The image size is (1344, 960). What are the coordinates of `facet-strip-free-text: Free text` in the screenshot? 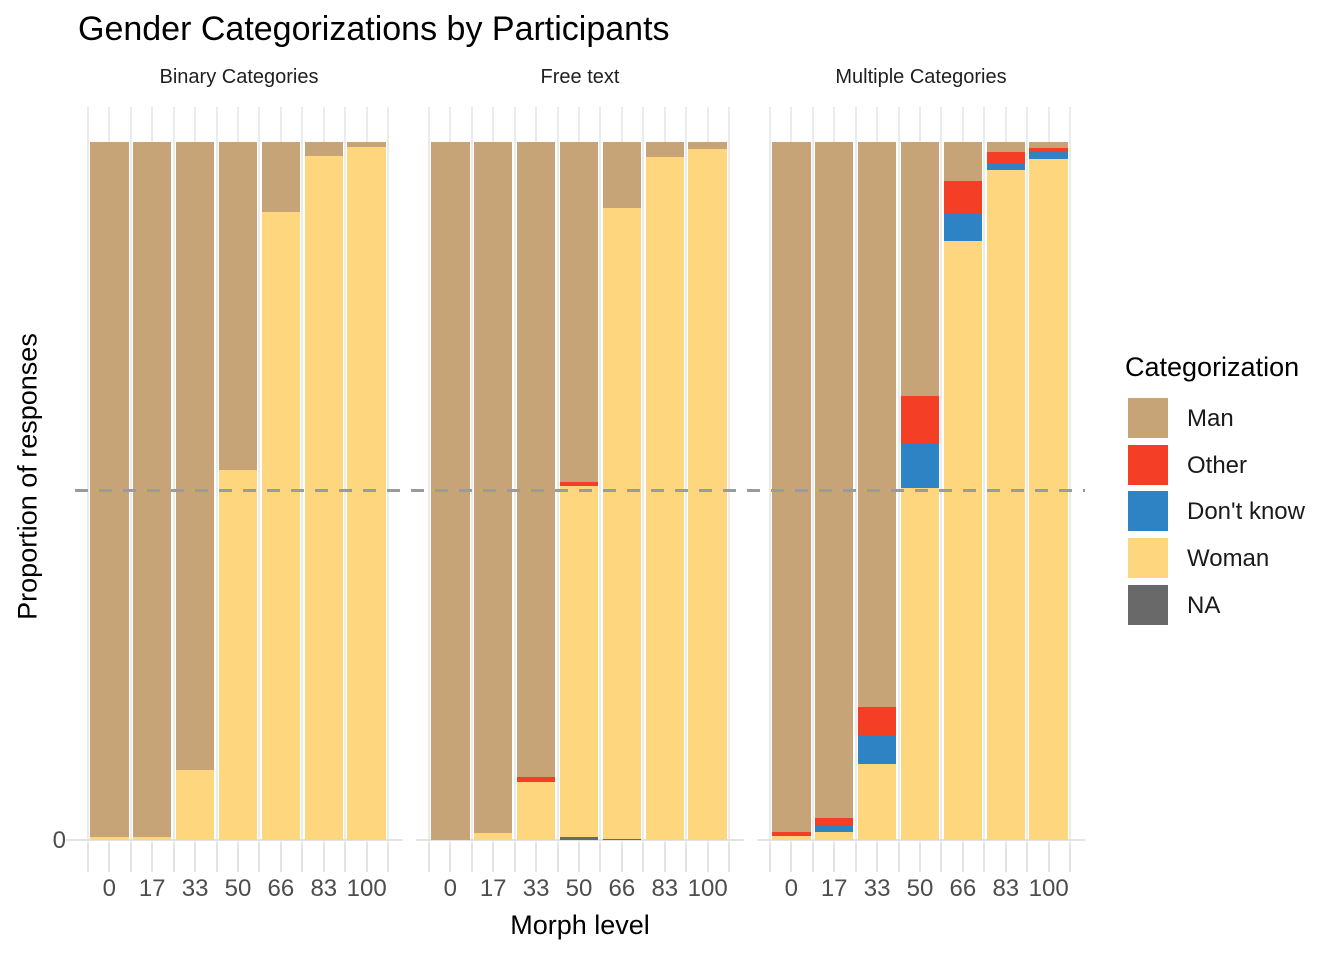 It's located at (580, 77).